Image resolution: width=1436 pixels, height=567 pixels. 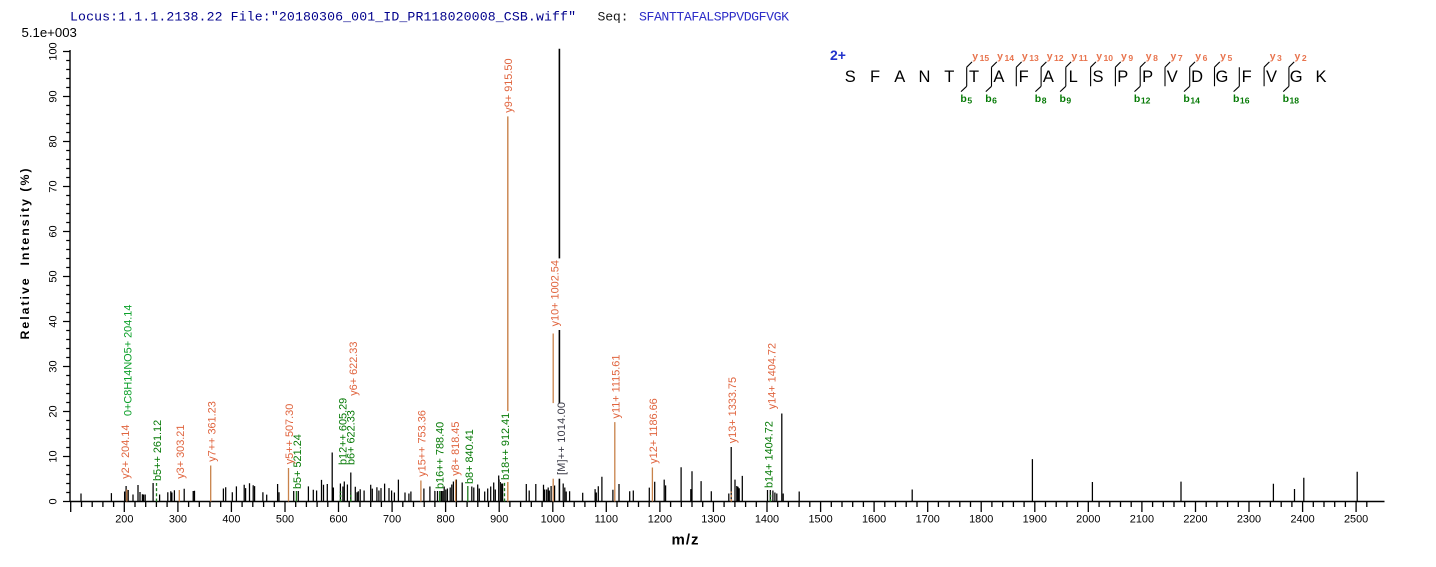 What do you see at coordinates (925, 77) in the screenshot?
I see `svg-text: N` at bounding box center [925, 77].